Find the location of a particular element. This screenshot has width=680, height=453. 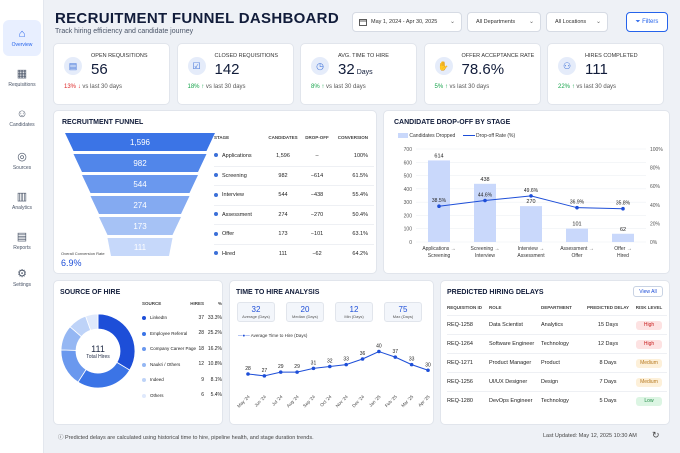

cell-text: 173 is located at coordinates (283, 234).